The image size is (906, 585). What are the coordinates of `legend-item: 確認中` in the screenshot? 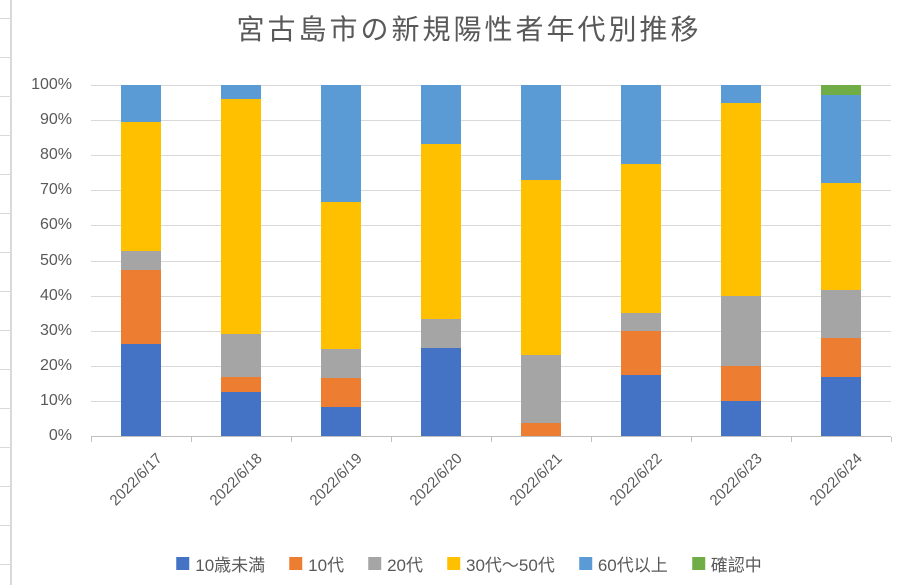 It's located at (726, 563).